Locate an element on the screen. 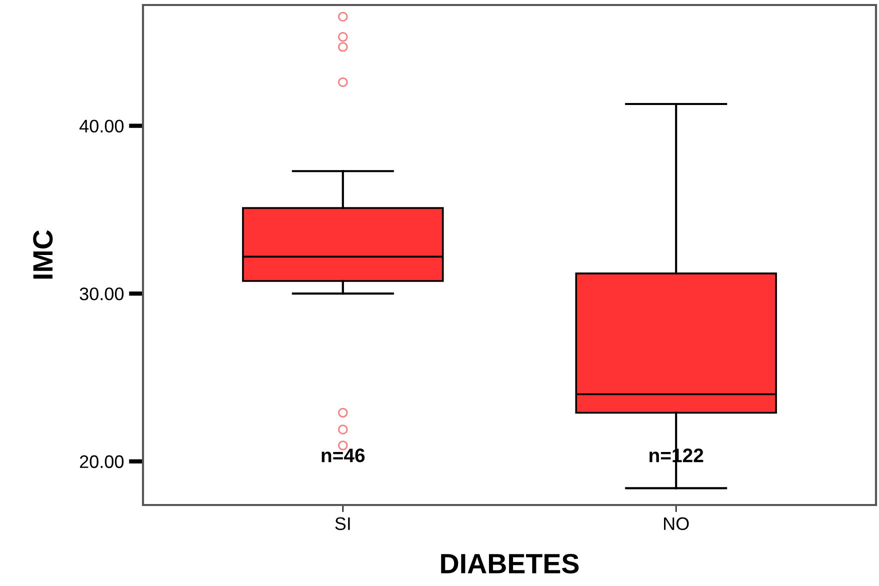  x-tick-label: NO is located at coordinates (676, 523).